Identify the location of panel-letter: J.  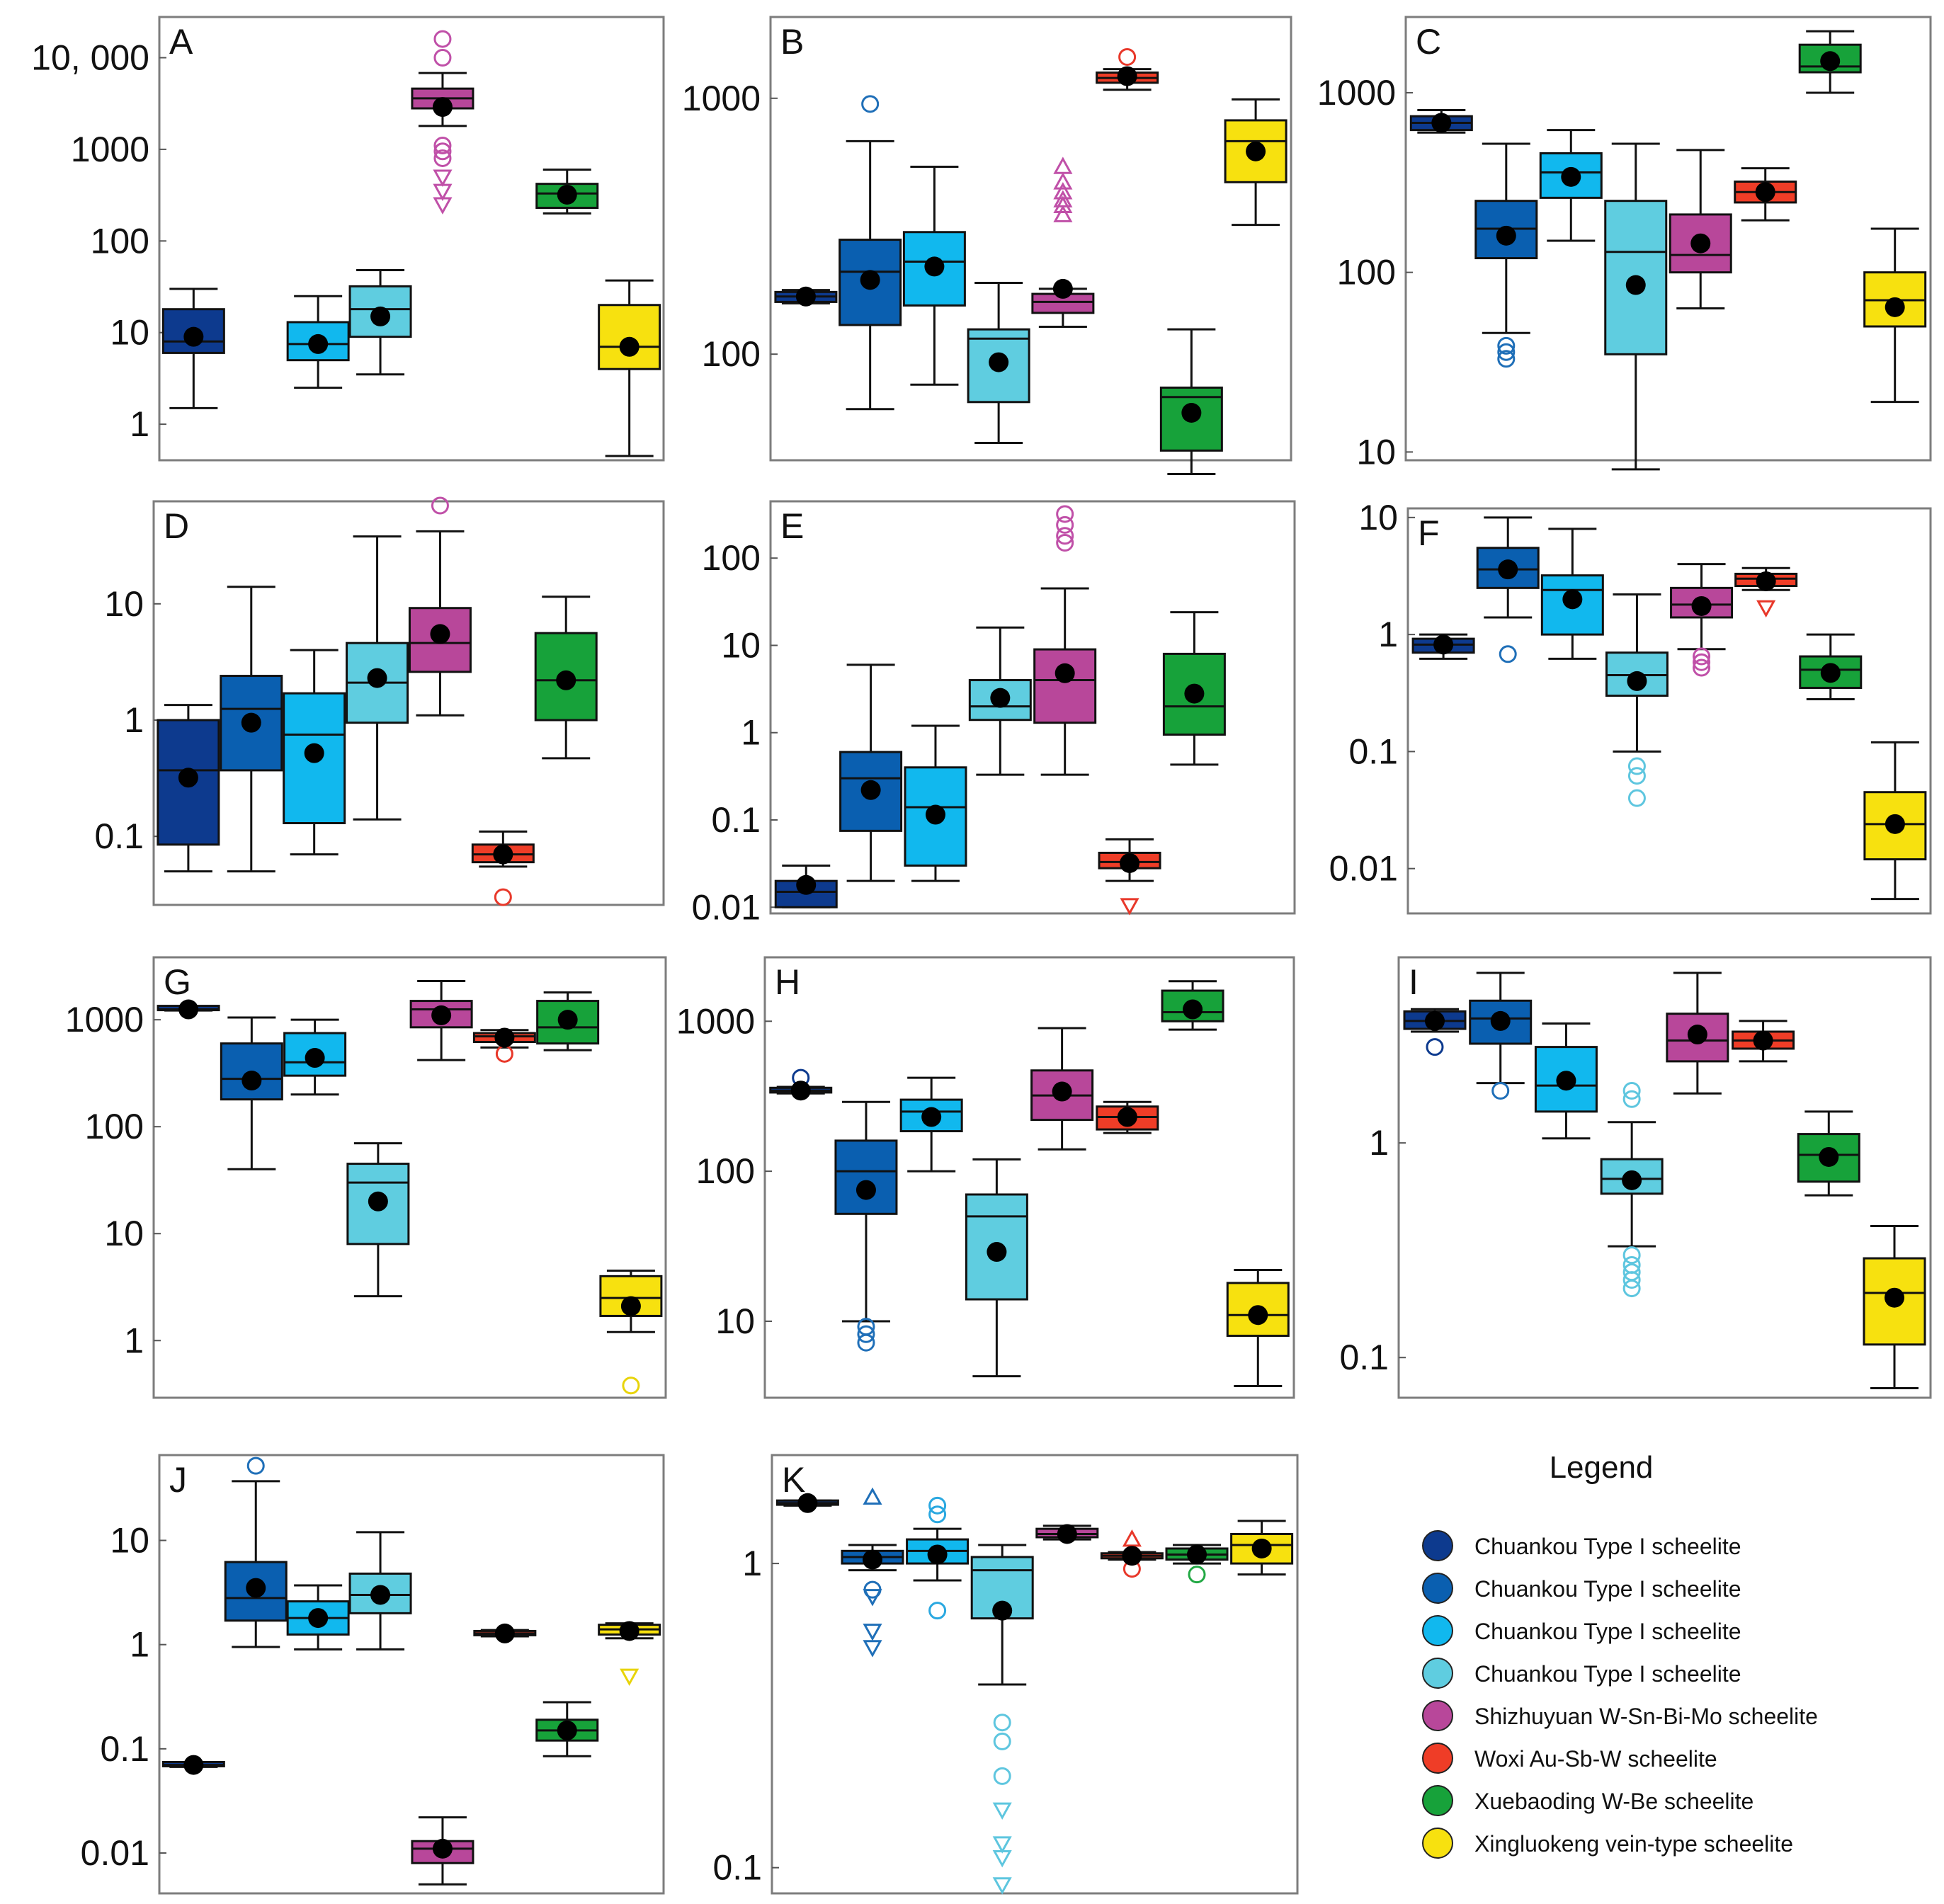
(178, 1480).